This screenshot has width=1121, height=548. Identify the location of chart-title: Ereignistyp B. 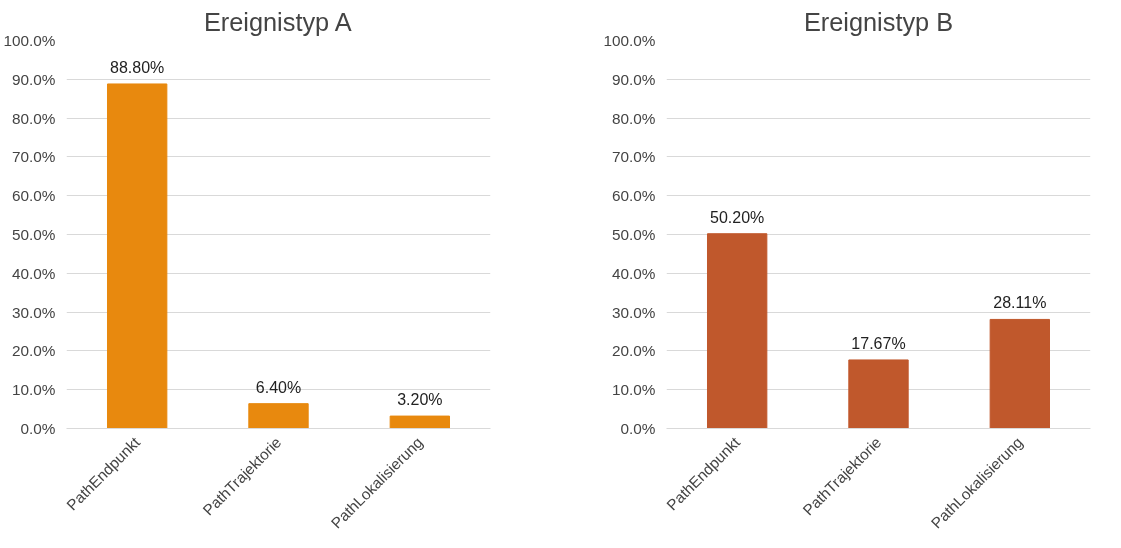
(878, 21).